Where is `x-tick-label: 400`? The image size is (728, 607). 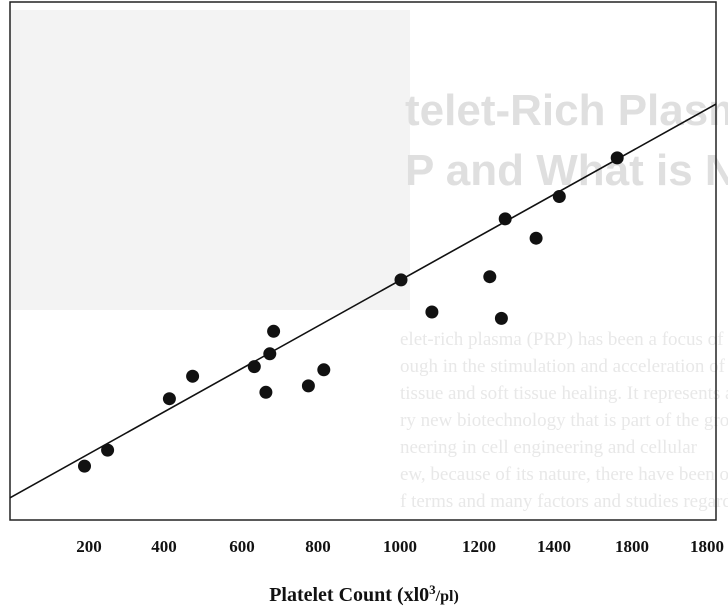 x-tick-label: 400 is located at coordinates (164, 546).